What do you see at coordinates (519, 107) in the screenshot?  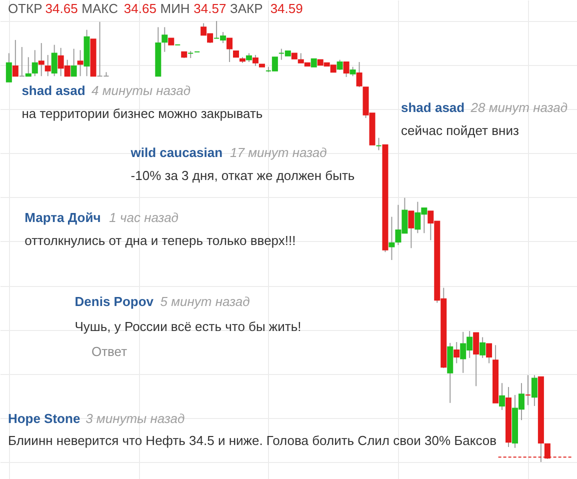 I see `annotation: 28 минут назад` at bounding box center [519, 107].